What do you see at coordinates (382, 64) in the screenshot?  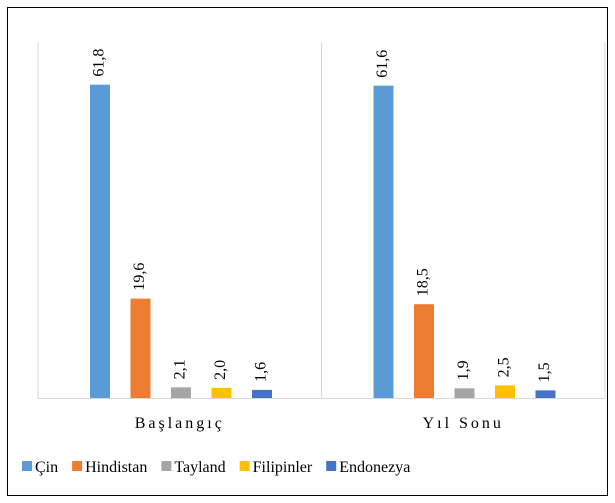 I see `data-label: 61,6` at bounding box center [382, 64].